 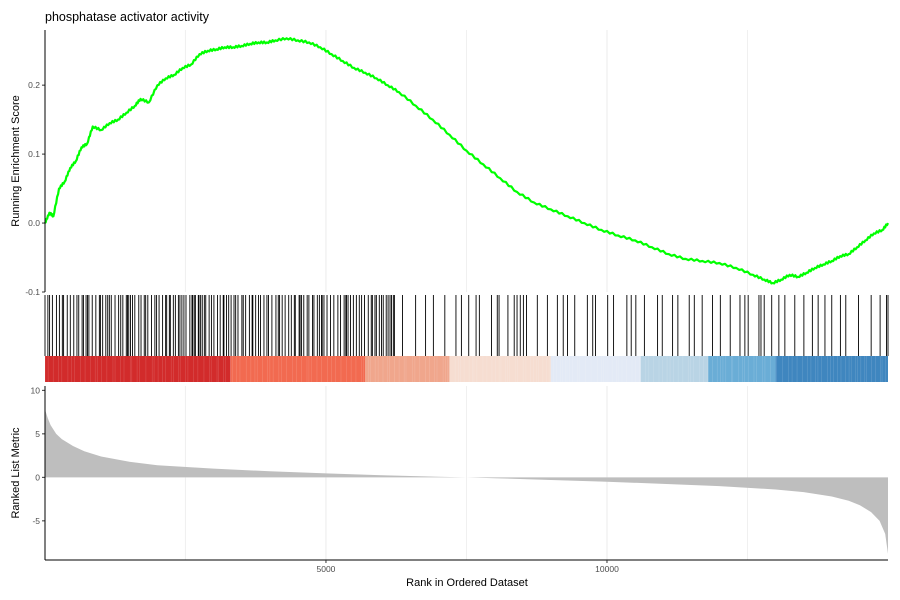 I want to click on gene-hits-panel, so click(x=466, y=325).